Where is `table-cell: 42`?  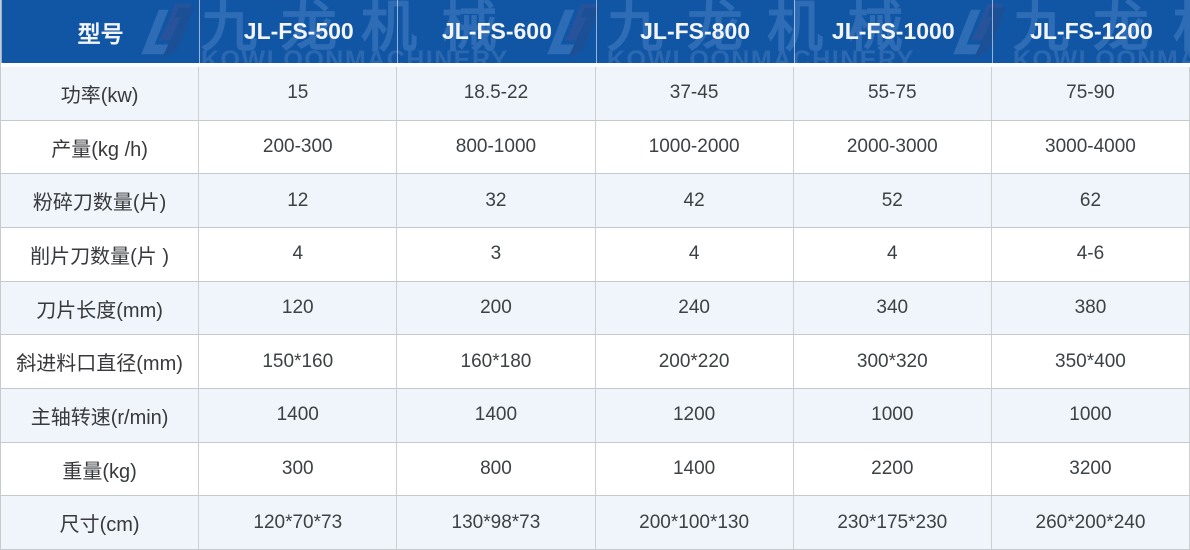
table-cell: 42 is located at coordinates (695, 201).